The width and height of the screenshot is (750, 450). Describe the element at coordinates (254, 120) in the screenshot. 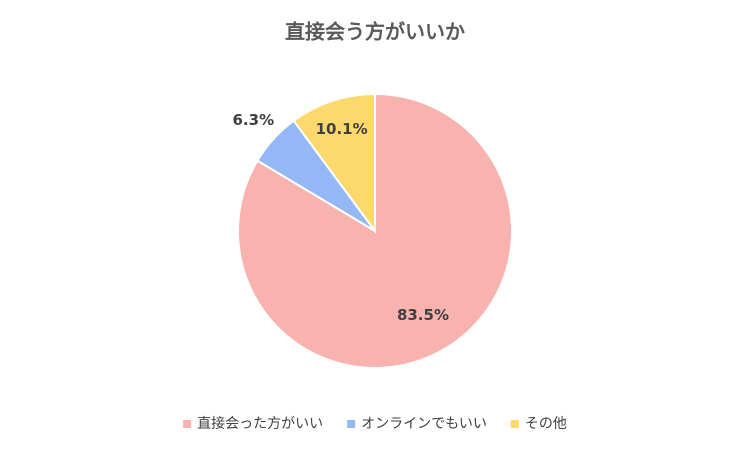

I see `data-label: 6.3%` at that location.